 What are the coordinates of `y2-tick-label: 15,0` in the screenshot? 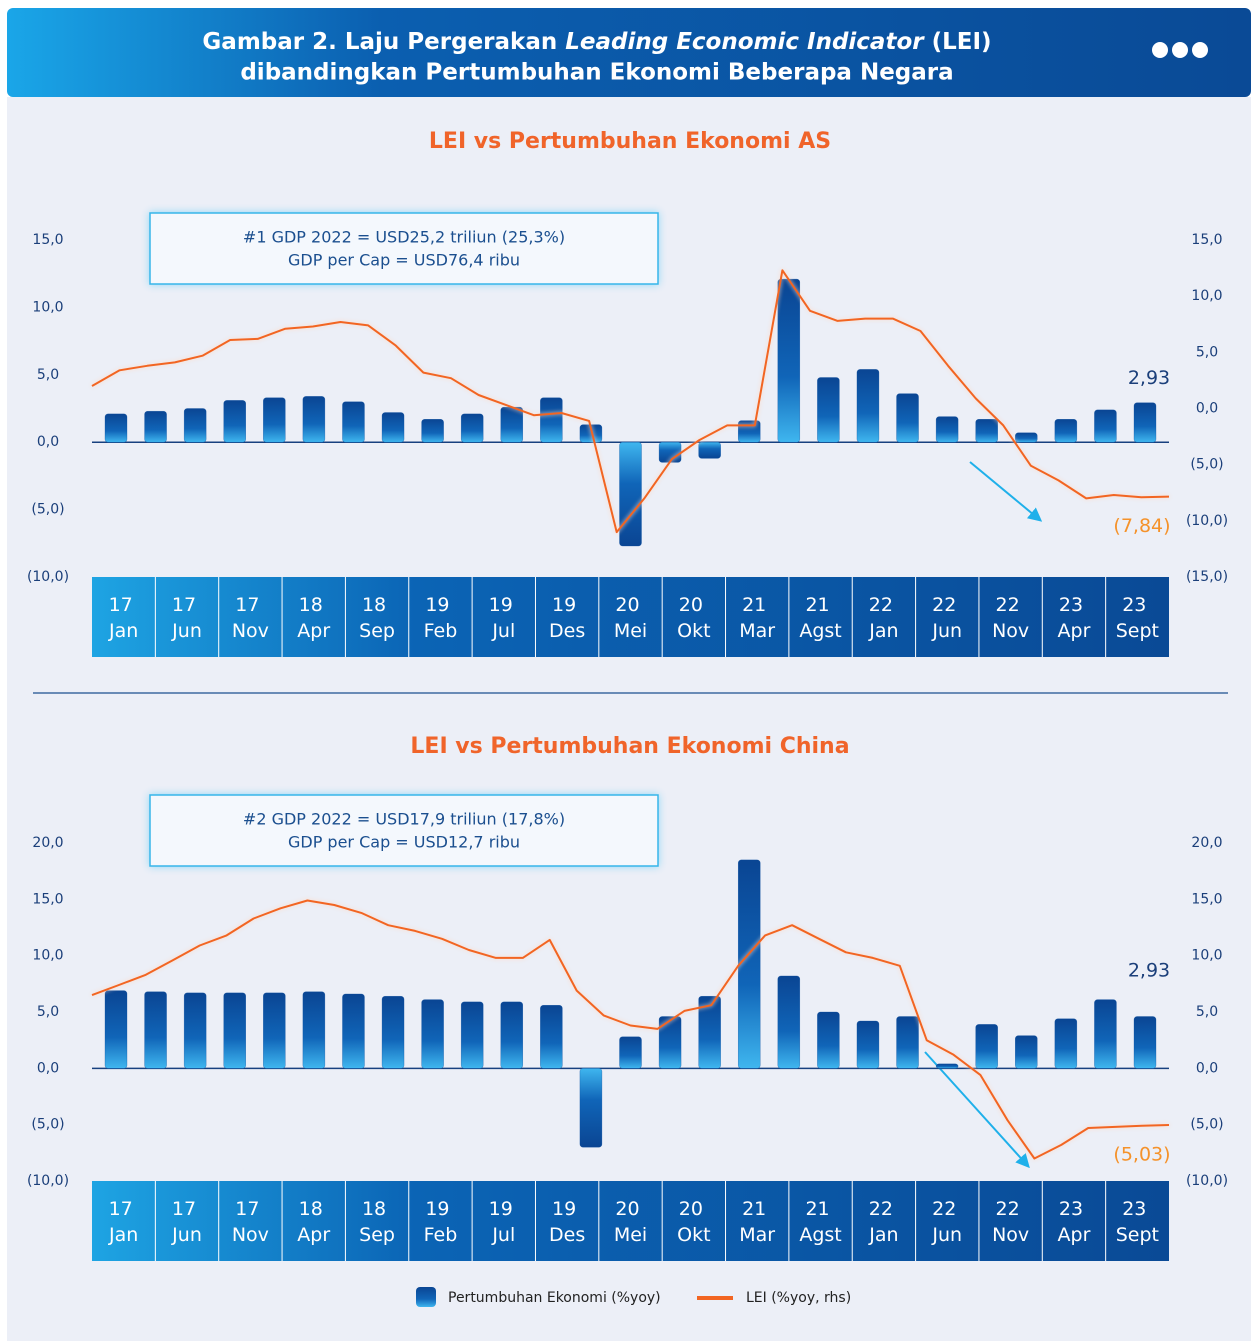 It's located at (1206, 899).